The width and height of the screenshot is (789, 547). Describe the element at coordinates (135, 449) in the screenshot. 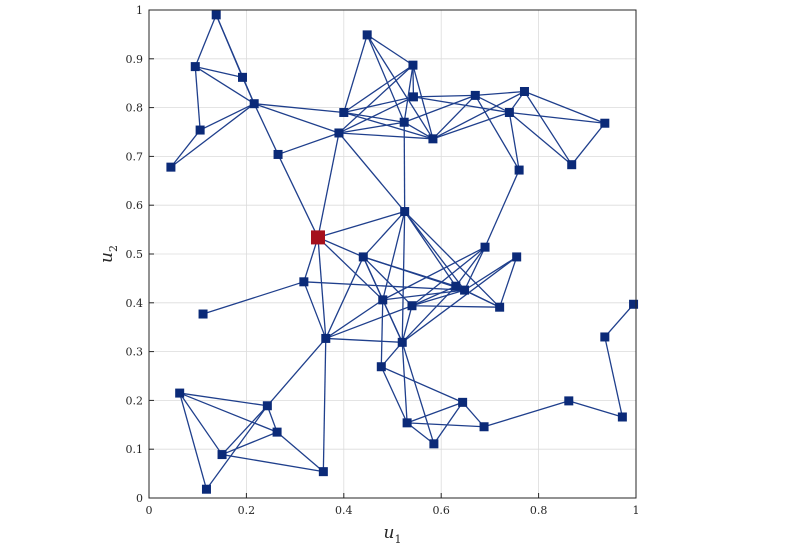

I see `y-tick-label: 0.1` at that location.